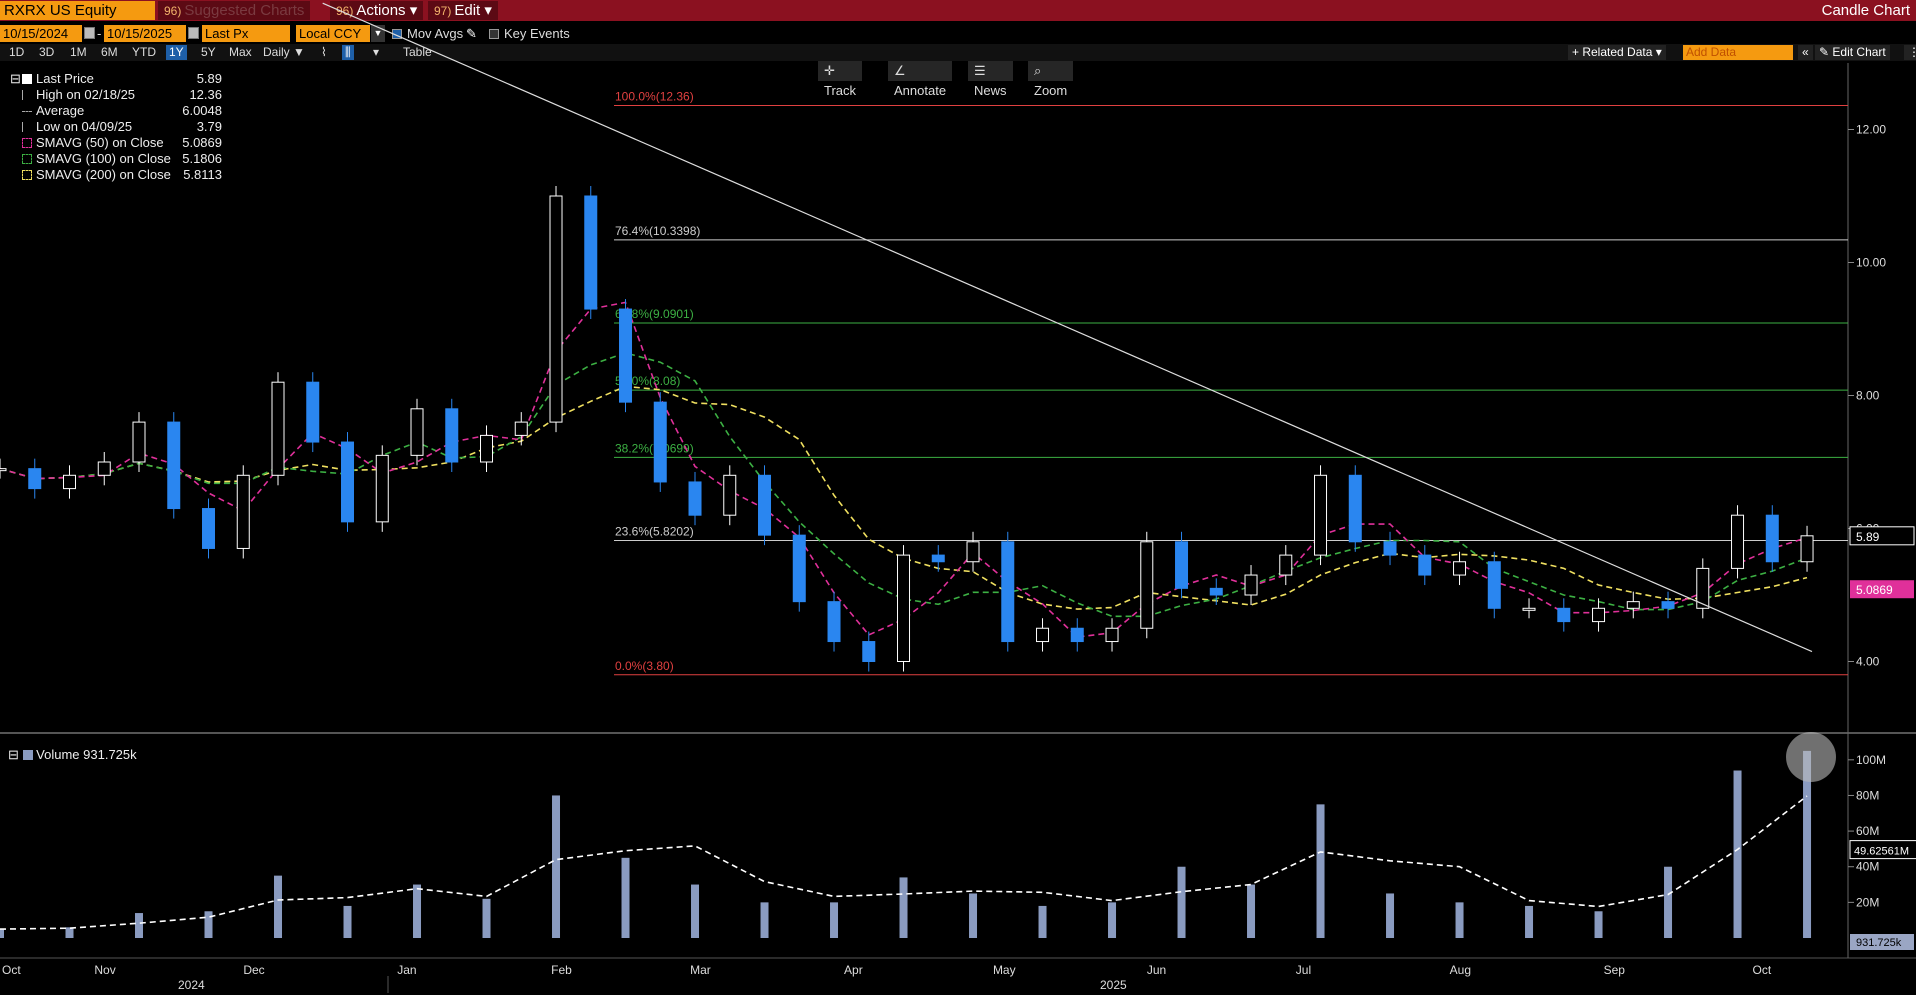 Image resolution: width=1916 pixels, height=995 pixels. I want to click on legend-high: High on 02/18/25 12.36, so click(121, 95).